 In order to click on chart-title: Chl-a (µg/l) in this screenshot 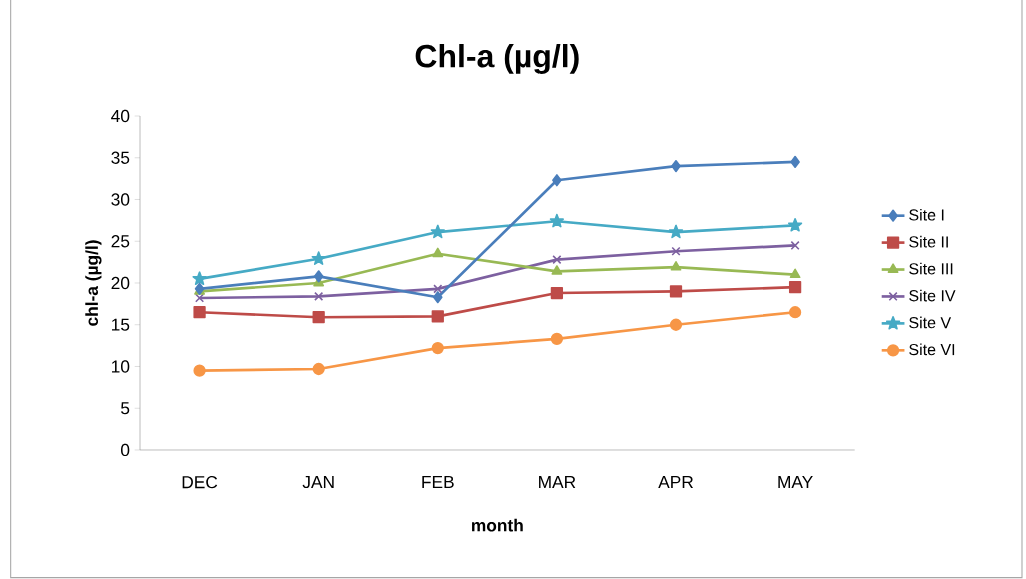, I will do `click(497, 58)`.